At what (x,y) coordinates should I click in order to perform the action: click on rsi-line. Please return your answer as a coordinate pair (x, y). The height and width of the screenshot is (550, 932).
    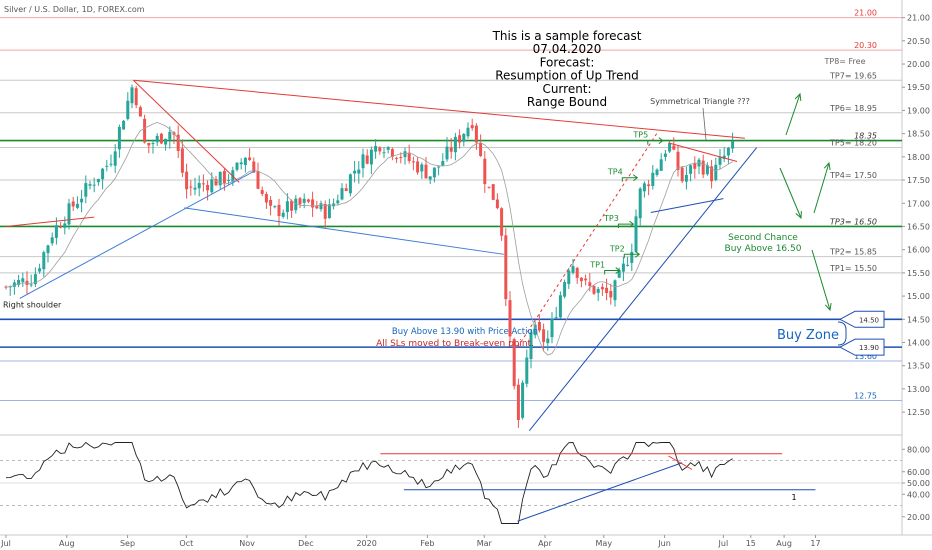
    Looking at the image, I should click on (369, 482).